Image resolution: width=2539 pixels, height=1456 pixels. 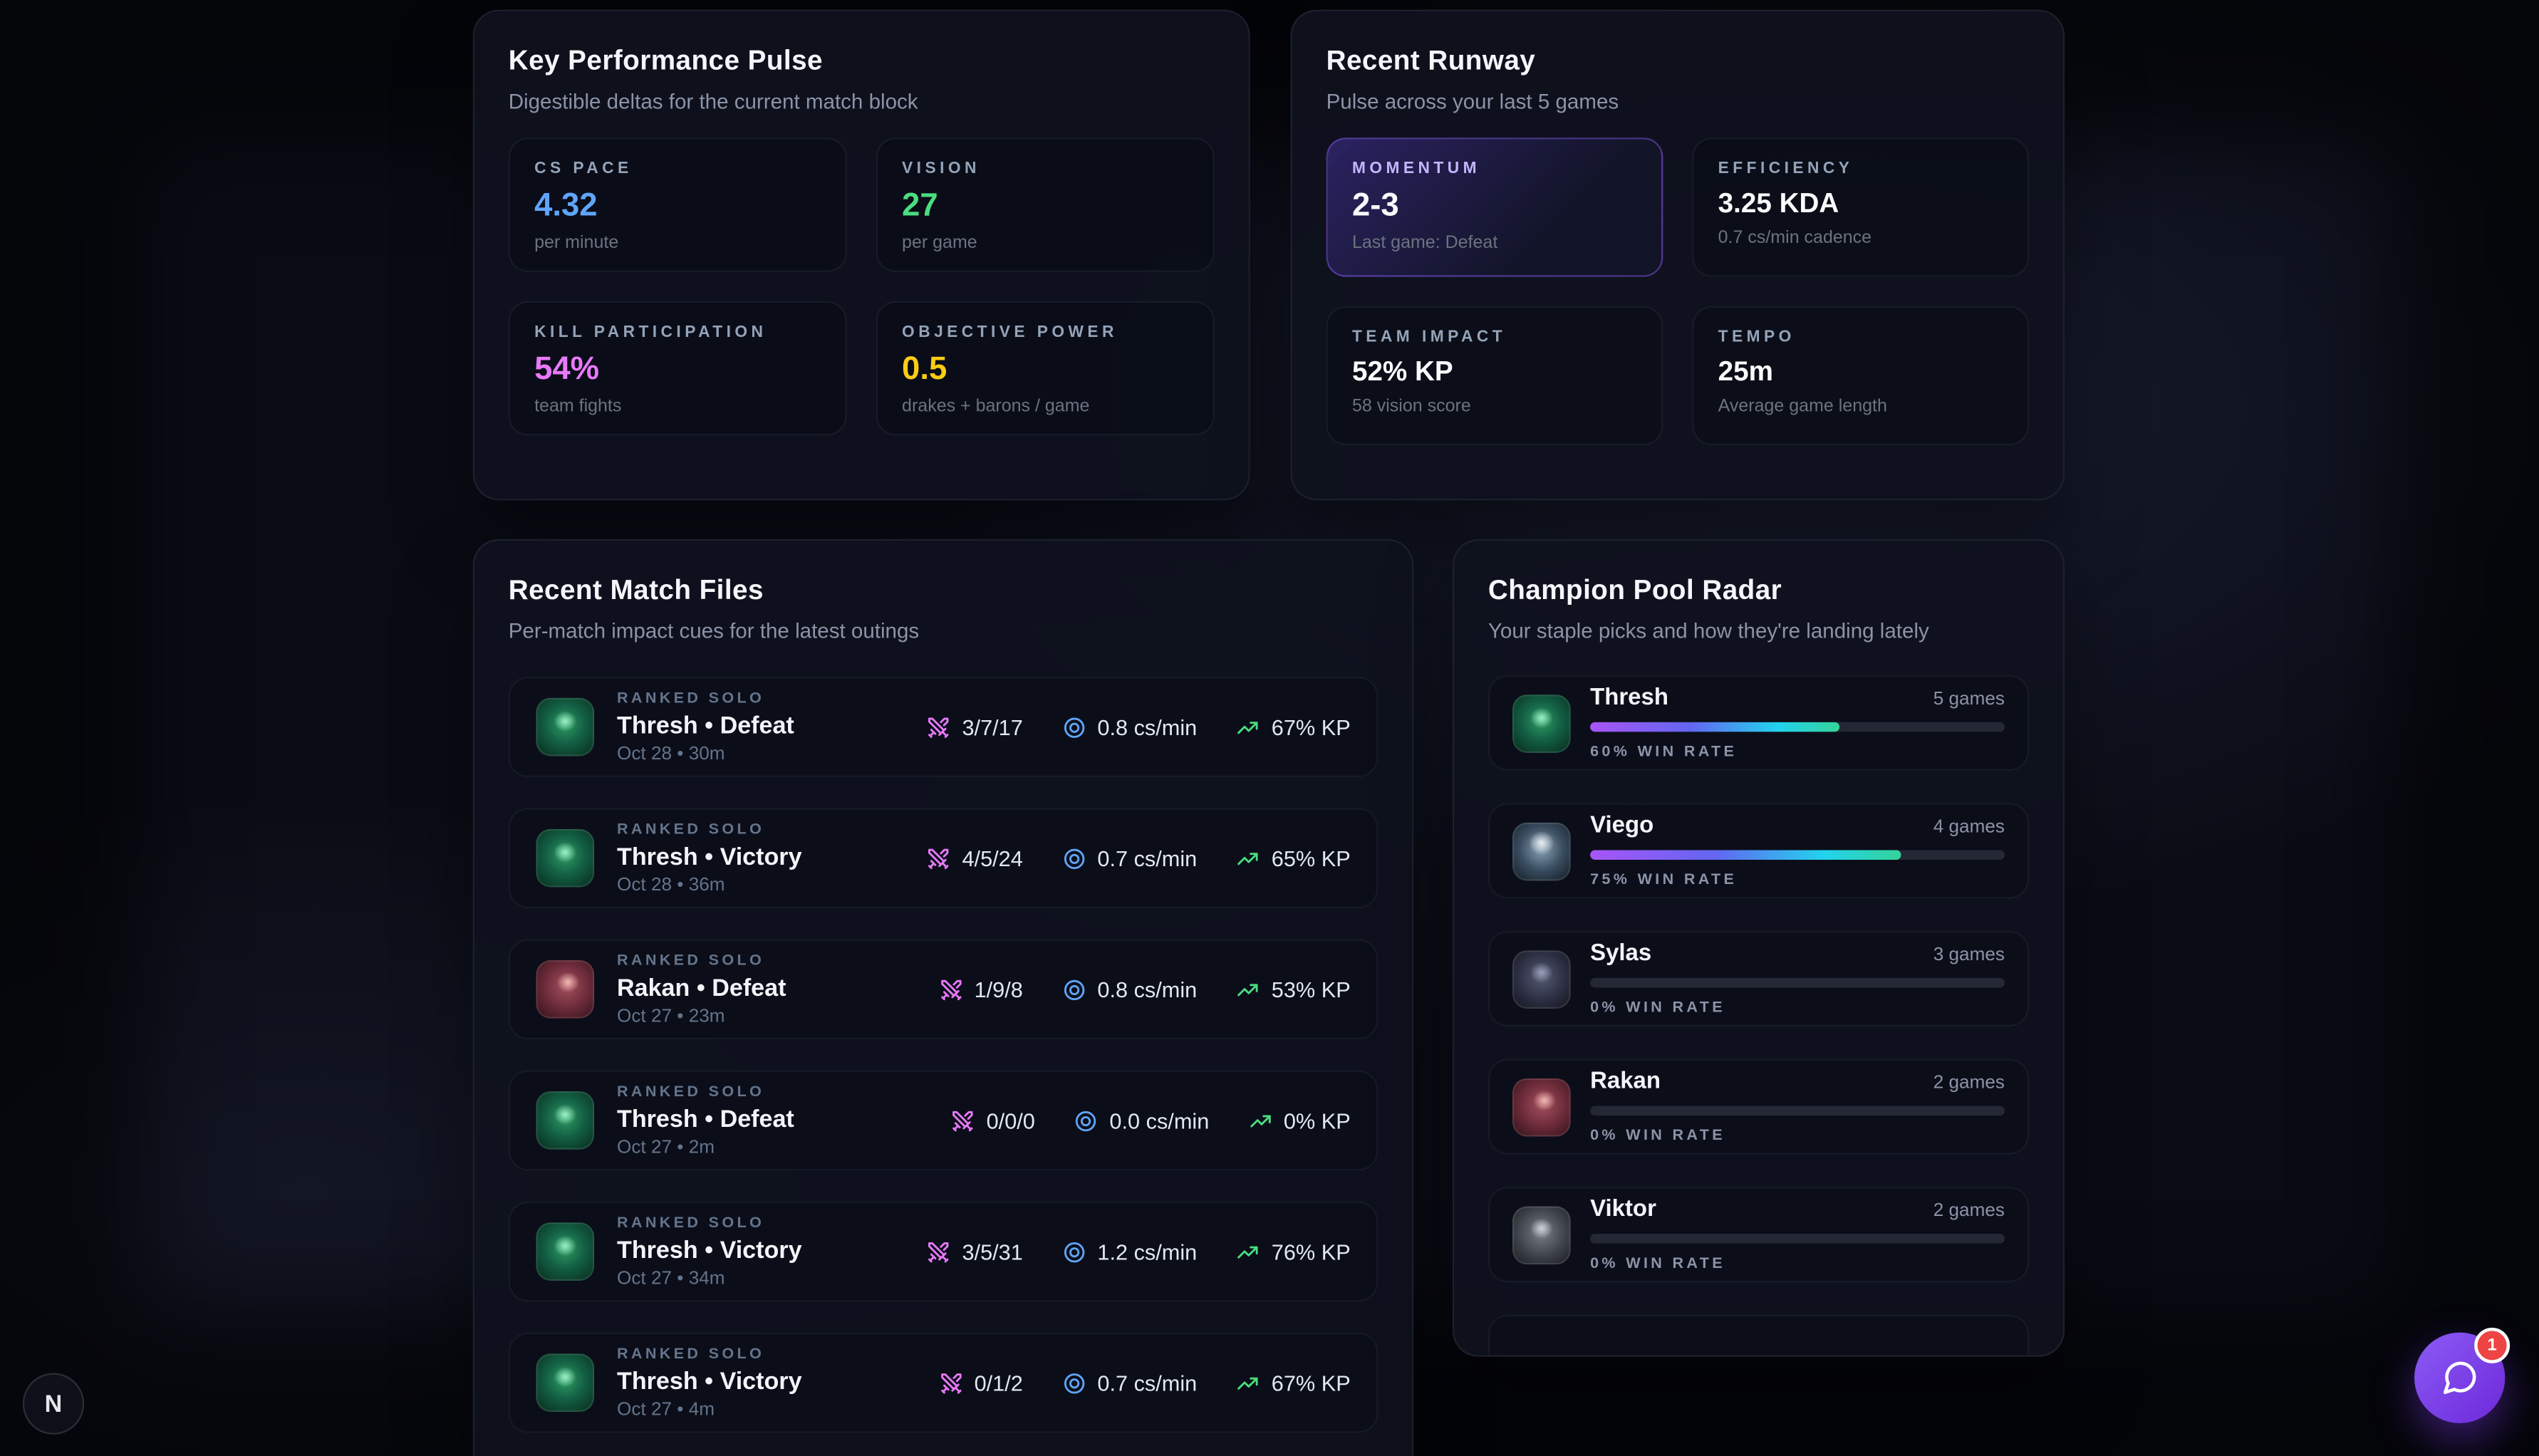 What do you see at coordinates (1758, 1335) in the screenshot?
I see `champion-row-partial` at bounding box center [1758, 1335].